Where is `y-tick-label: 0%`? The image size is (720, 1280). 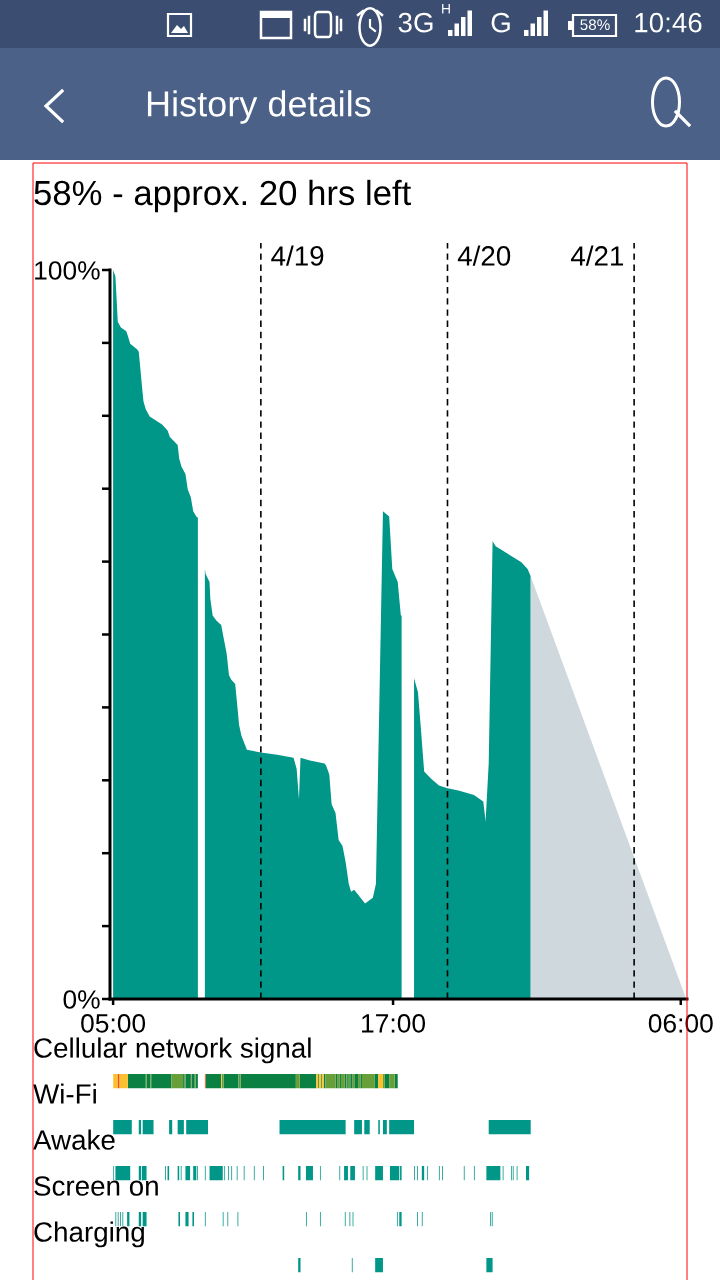 y-tick-label: 0% is located at coordinates (81, 999).